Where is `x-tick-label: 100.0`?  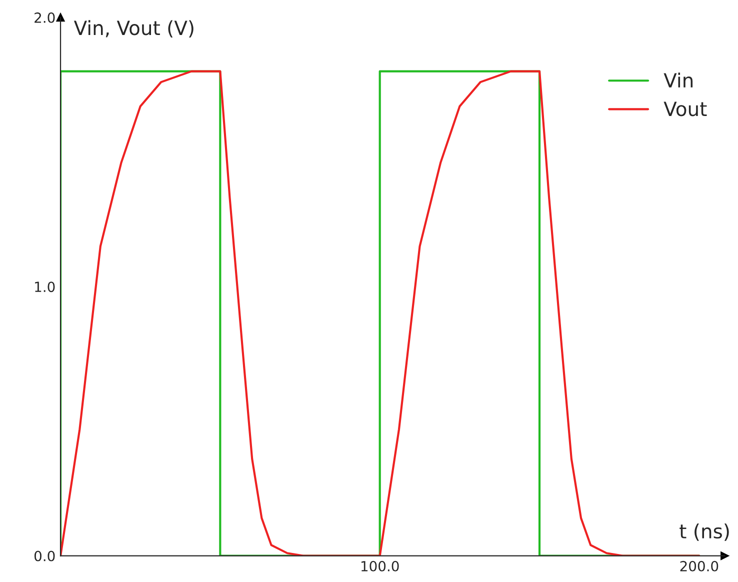 x-tick-label: 100.0 is located at coordinates (380, 566).